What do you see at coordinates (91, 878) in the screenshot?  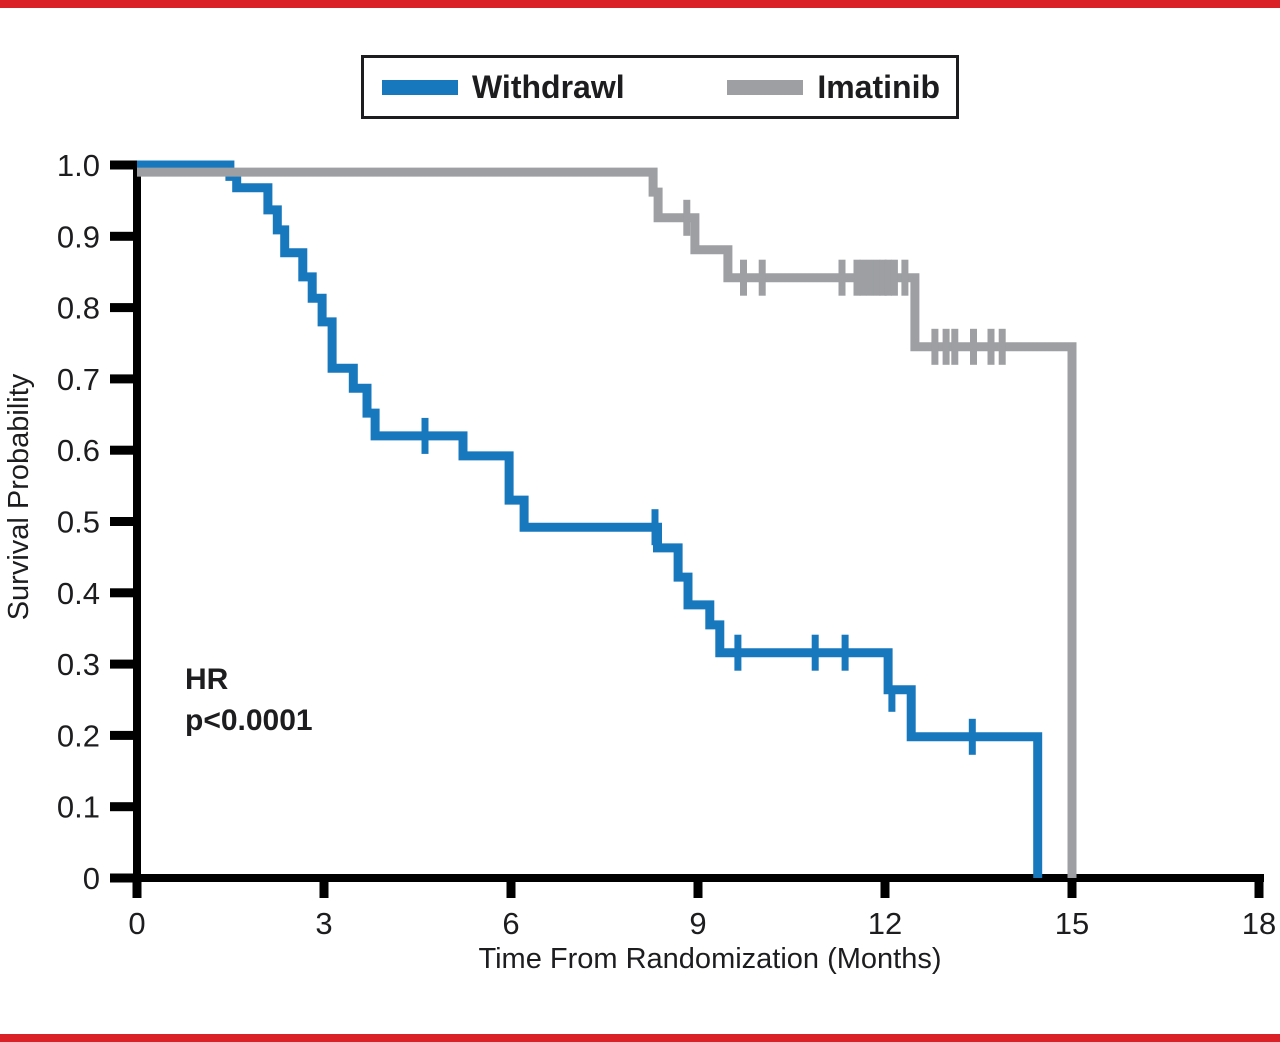 I see `y-tick-label: 0` at bounding box center [91, 878].